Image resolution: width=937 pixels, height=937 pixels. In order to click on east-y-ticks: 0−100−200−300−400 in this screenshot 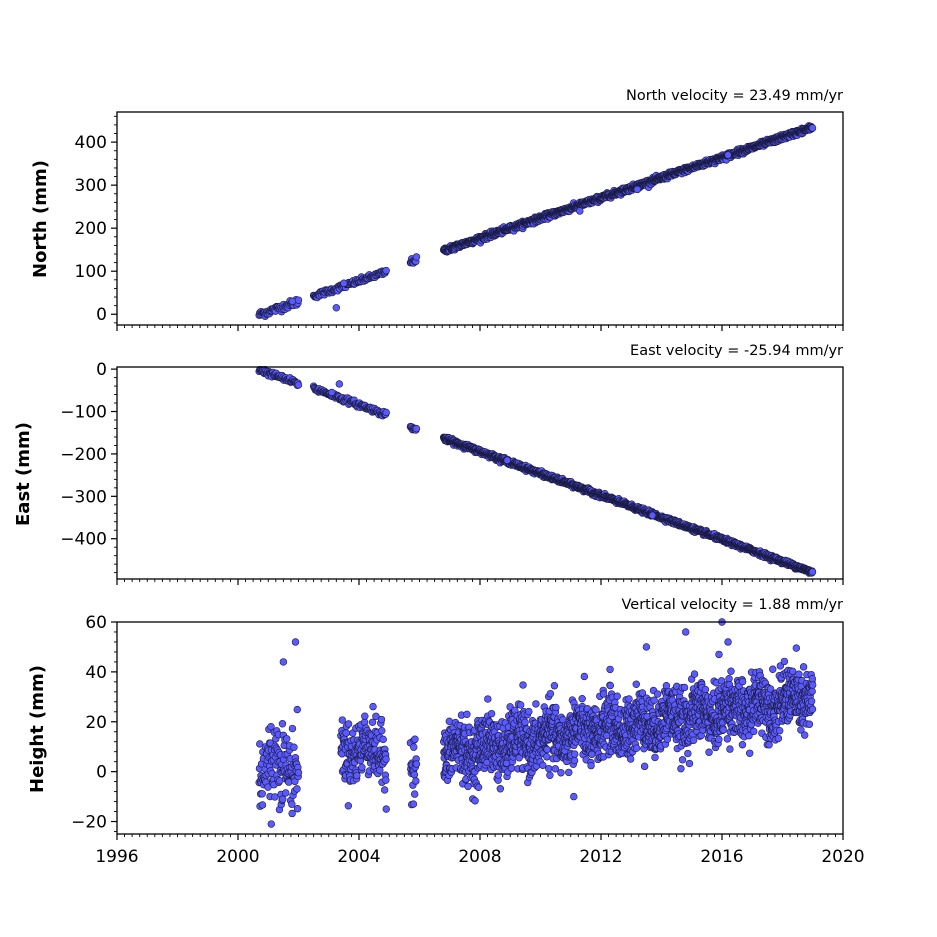, I will do `click(88, 467)`.